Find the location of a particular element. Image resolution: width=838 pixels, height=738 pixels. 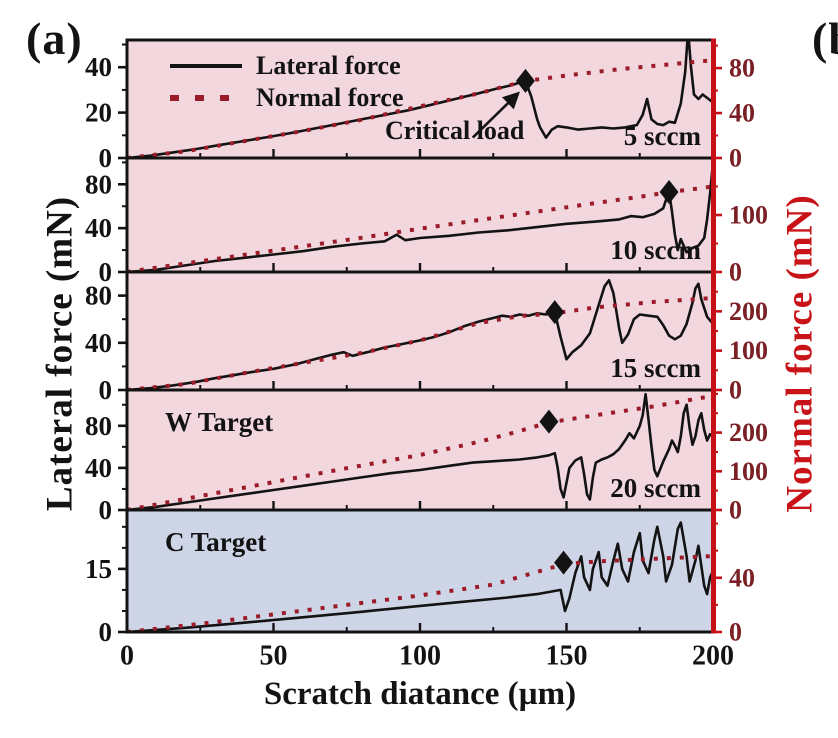

target-label: W Target is located at coordinates (219, 422).